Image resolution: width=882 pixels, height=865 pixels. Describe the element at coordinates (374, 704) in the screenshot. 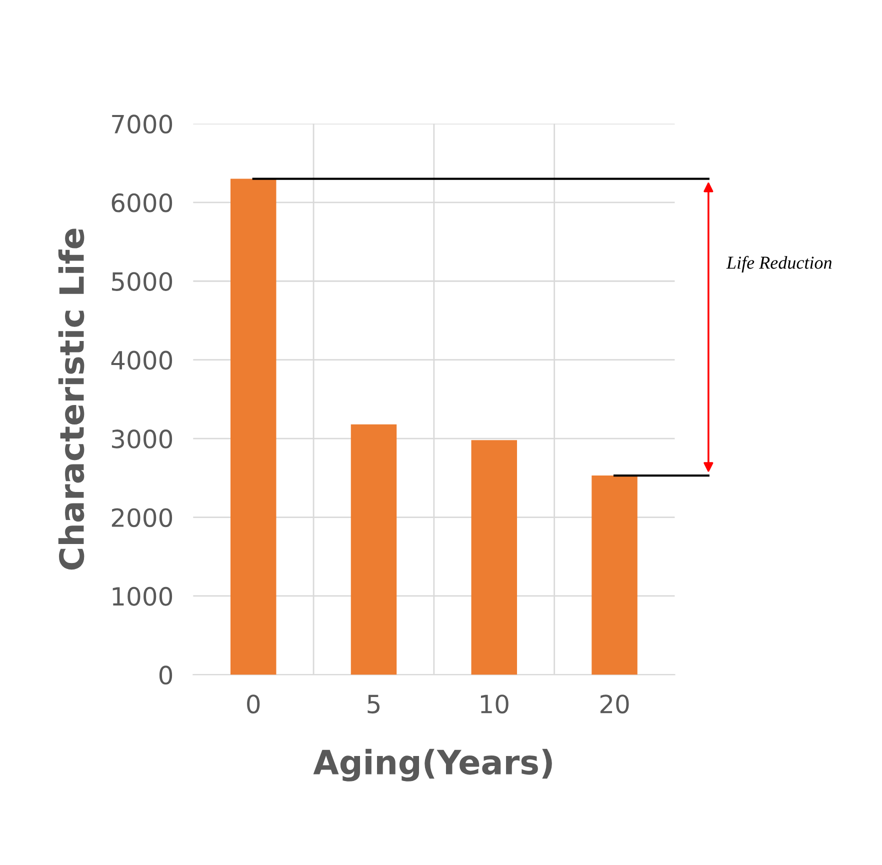

I see `x-tick-label: 5` at that location.